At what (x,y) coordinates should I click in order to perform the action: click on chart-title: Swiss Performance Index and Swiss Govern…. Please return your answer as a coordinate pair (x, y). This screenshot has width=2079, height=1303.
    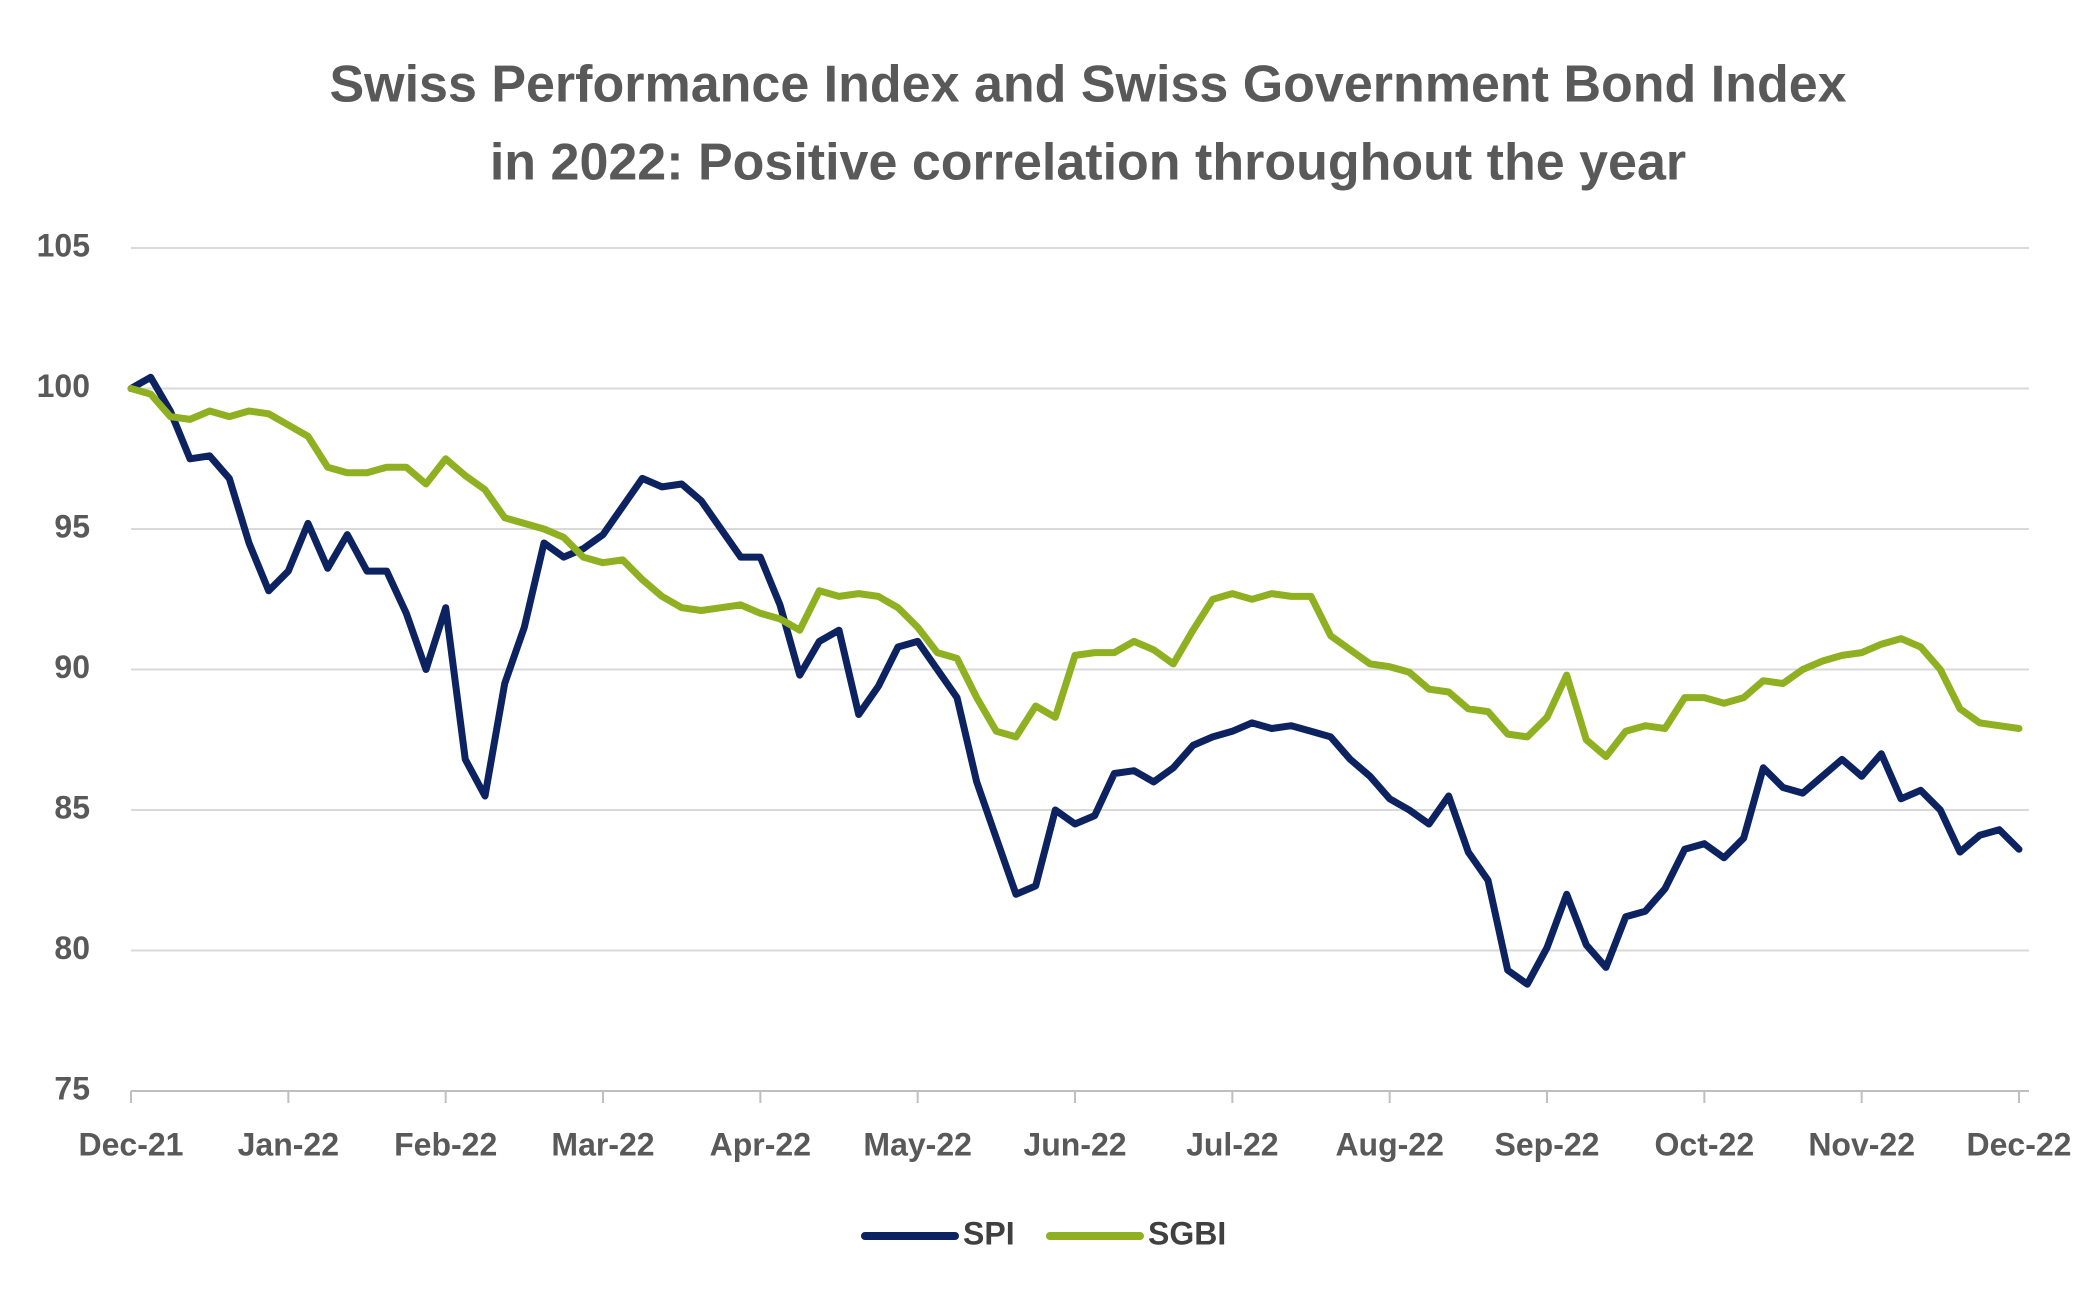
    Looking at the image, I should click on (1087, 85).